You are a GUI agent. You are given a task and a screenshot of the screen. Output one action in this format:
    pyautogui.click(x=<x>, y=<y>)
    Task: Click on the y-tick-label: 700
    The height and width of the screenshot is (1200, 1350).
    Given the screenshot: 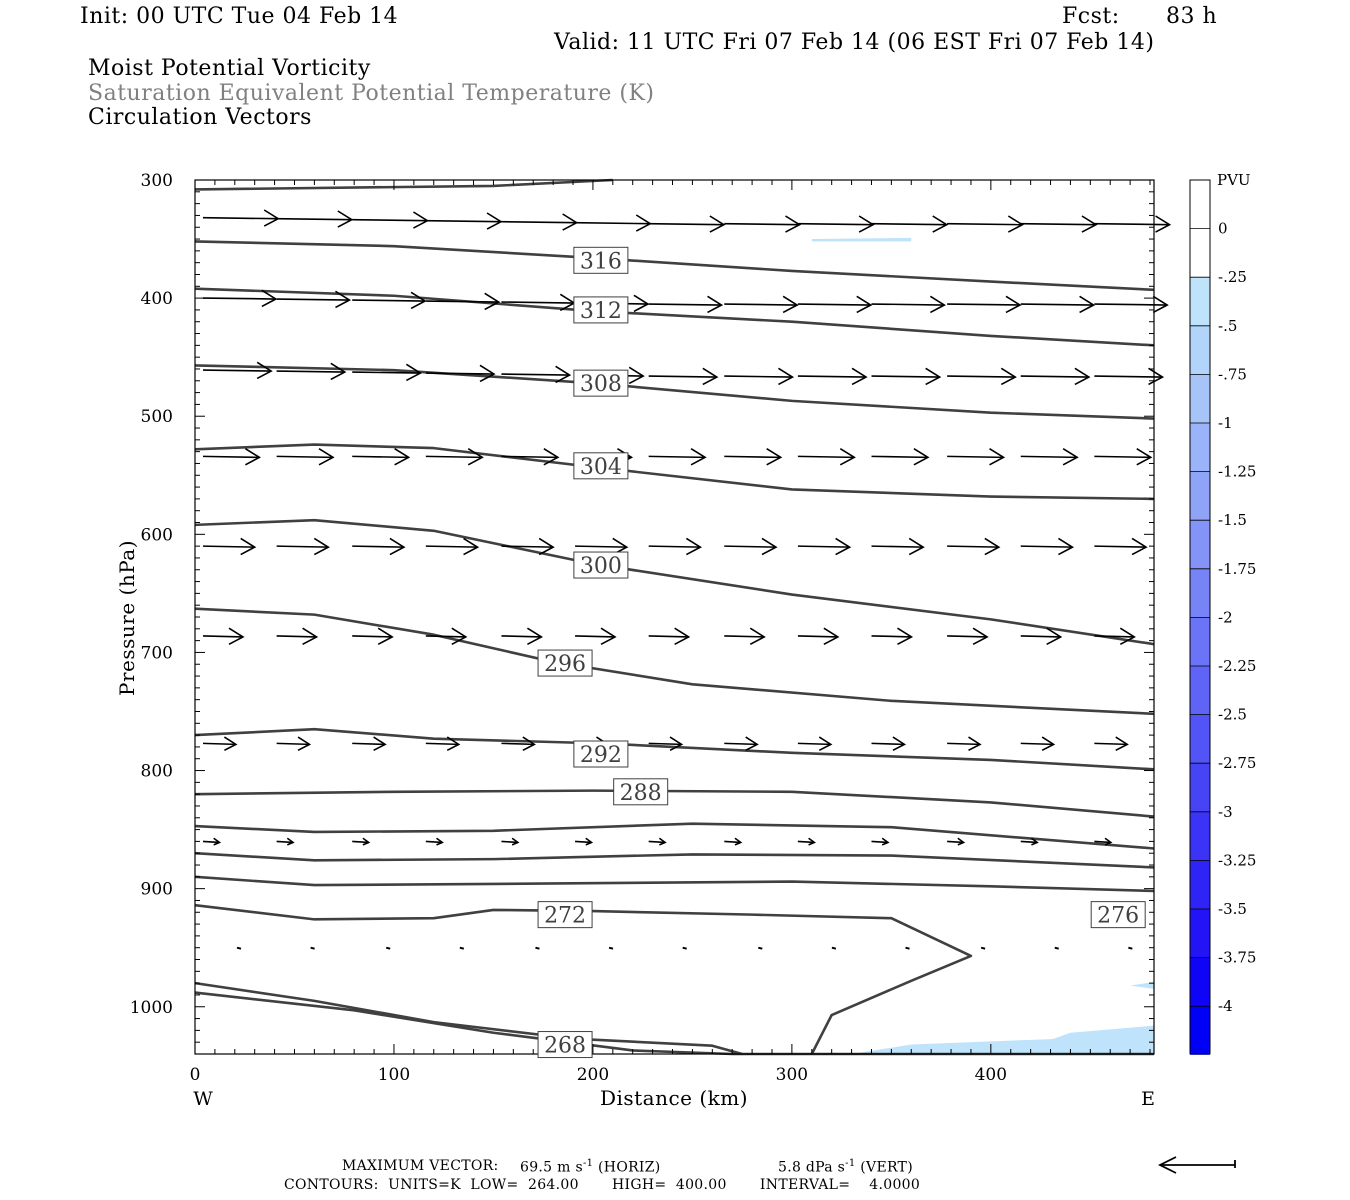 What is the action you would take?
    pyautogui.click(x=157, y=653)
    